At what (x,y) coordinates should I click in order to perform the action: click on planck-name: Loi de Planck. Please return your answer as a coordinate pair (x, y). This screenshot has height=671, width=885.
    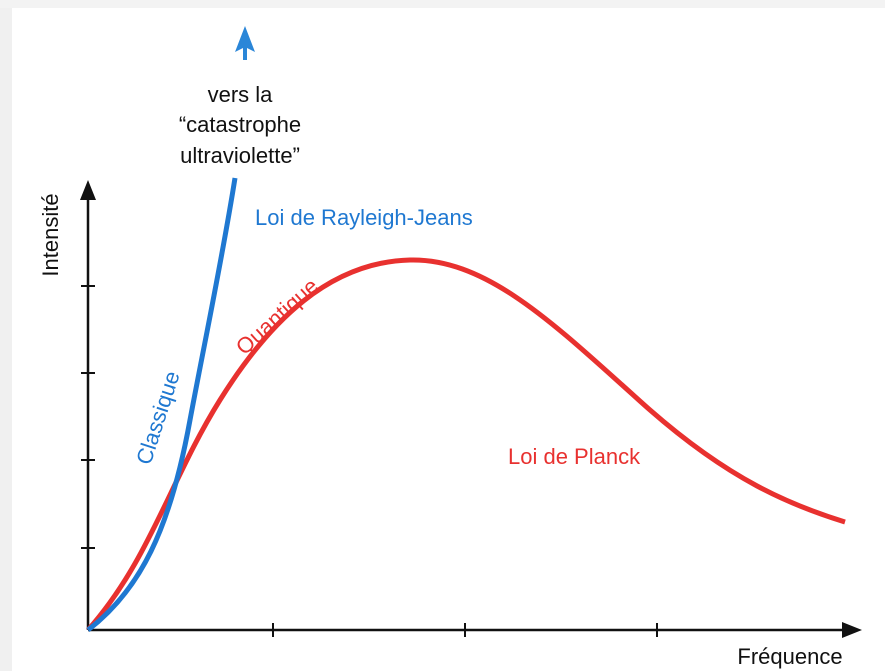
    Looking at the image, I should click on (574, 456).